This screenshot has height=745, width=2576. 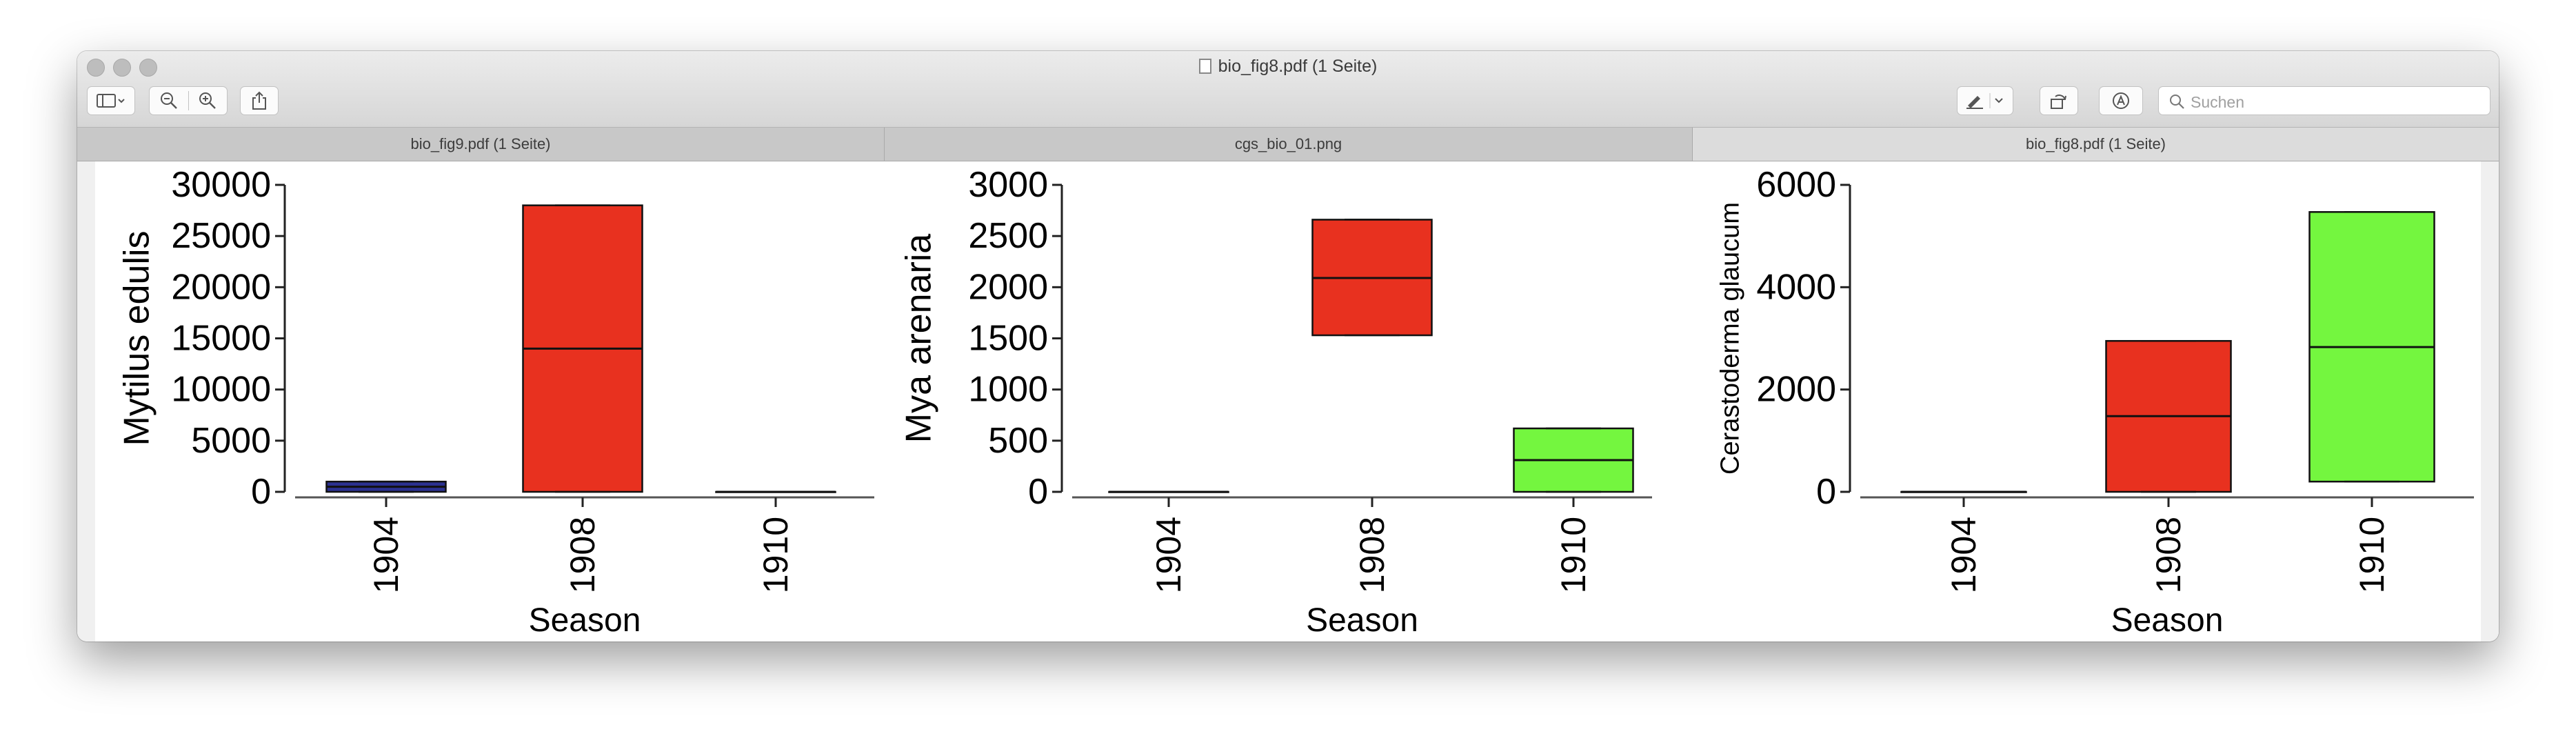 I want to click on y-tick-label: 6000, so click(x=1796, y=185).